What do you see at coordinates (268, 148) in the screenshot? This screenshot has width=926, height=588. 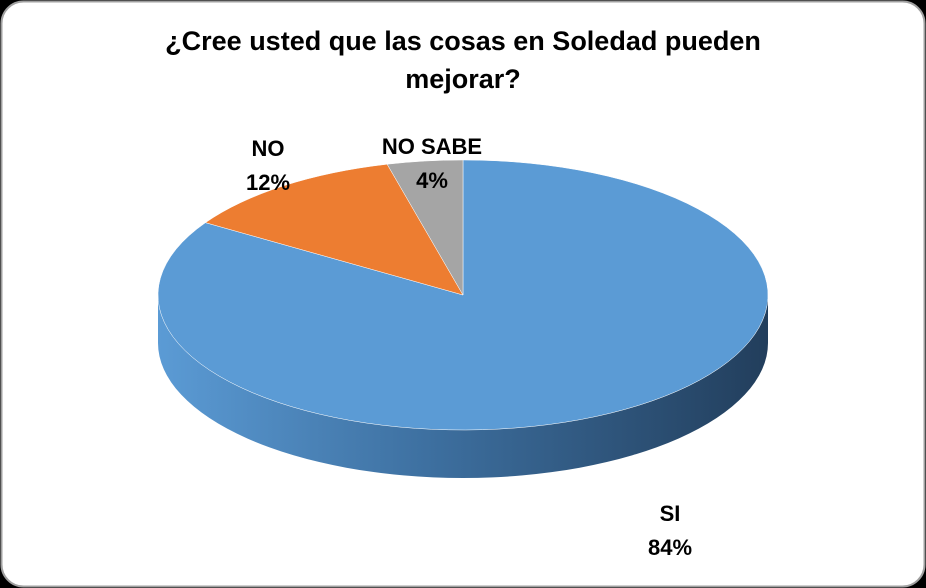 I see `category-label: NO` at bounding box center [268, 148].